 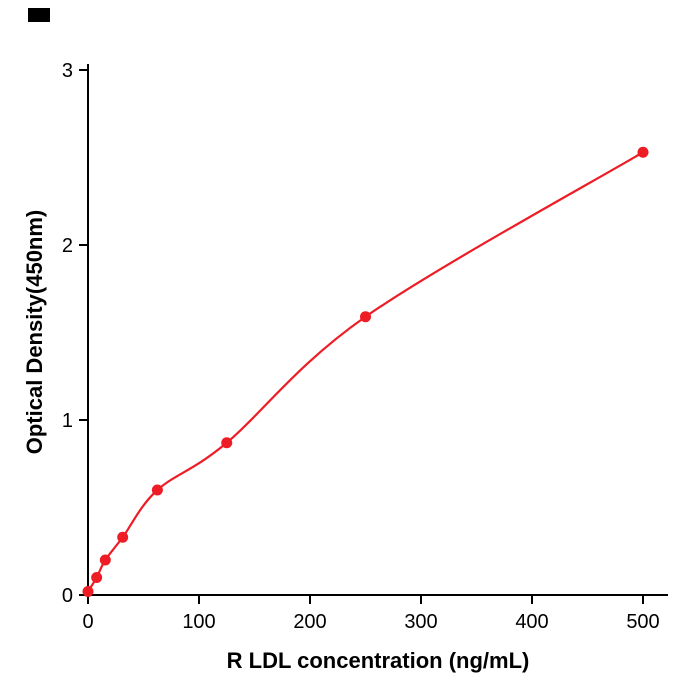 I want to click on x-tick-label: 500, so click(x=642, y=622).